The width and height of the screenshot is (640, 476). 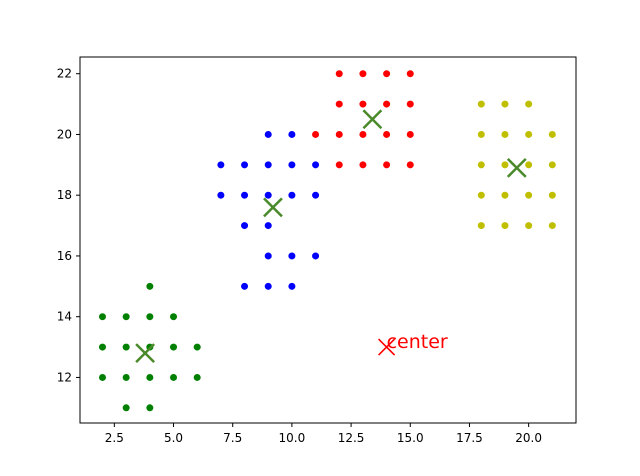 What do you see at coordinates (64, 74) in the screenshot?
I see `y-tick-label: 22` at bounding box center [64, 74].